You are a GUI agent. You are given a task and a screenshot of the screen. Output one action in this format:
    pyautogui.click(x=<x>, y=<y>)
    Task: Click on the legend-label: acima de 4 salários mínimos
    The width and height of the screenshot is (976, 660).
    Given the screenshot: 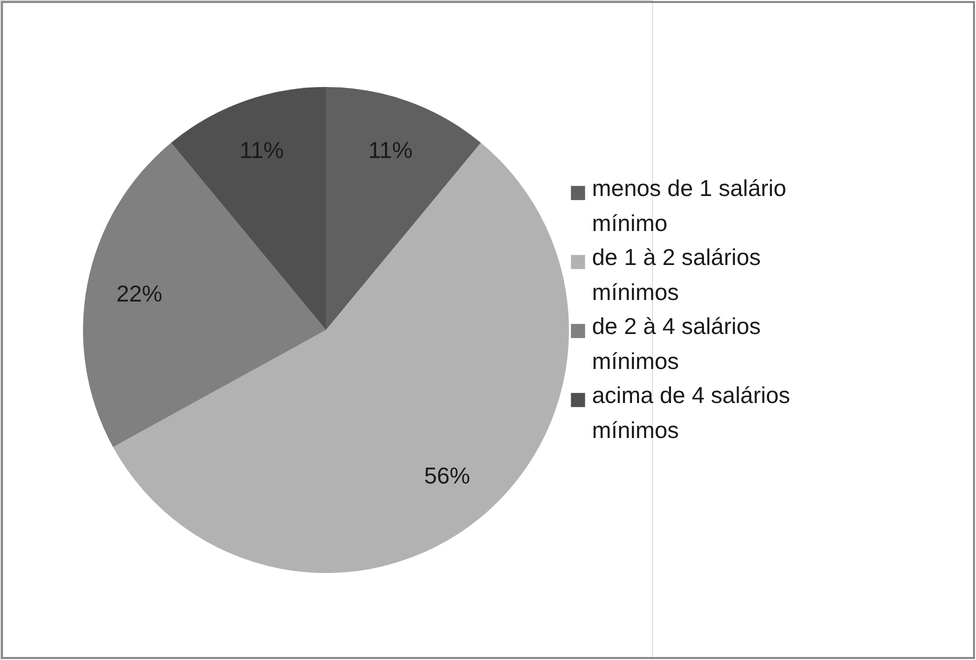 What is the action you would take?
    pyautogui.click(x=691, y=412)
    